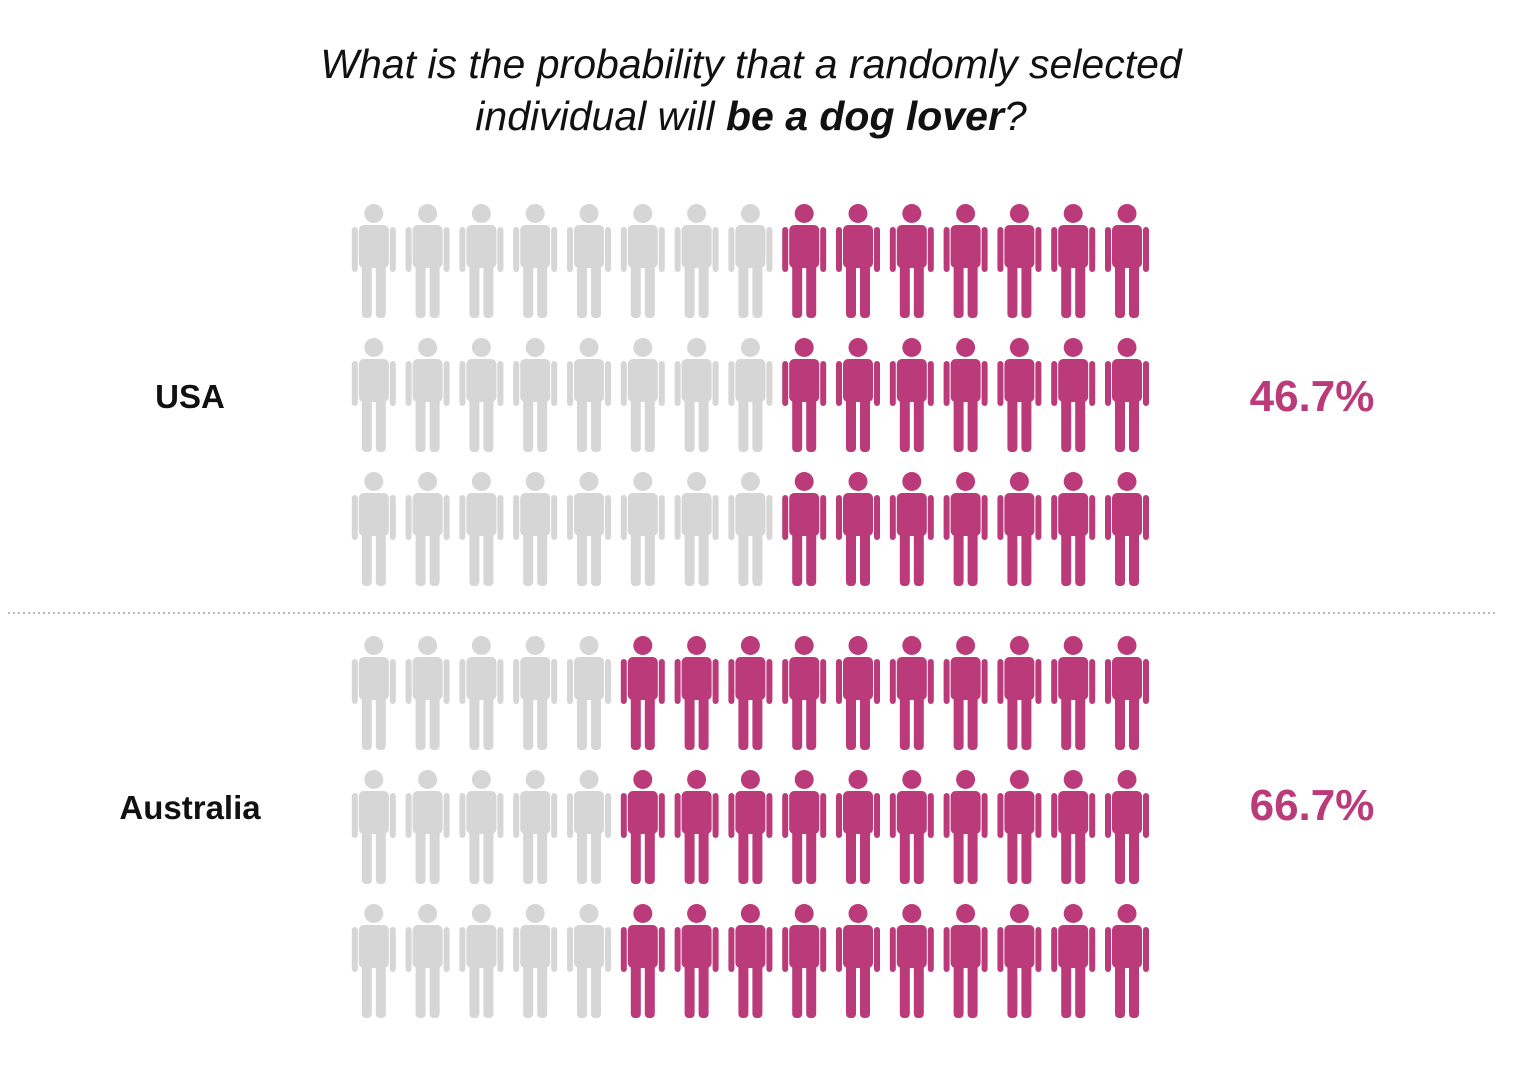  What do you see at coordinates (642, 827) in the screenshot?
I see `australia-row-2-person-icon-6-highlighted` at bounding box center [642, 827].